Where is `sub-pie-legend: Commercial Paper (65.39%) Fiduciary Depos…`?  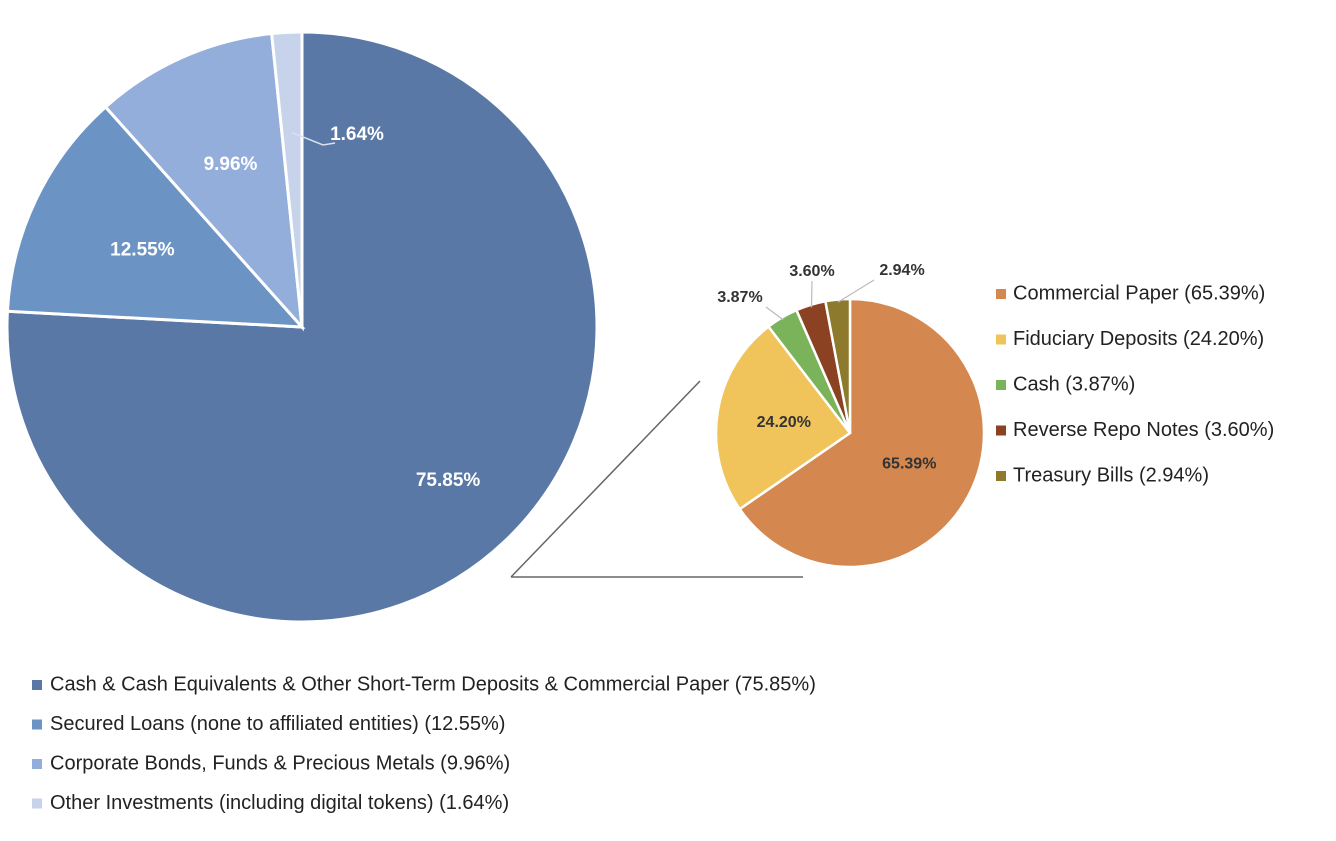
sub-pie-legend: Commercial Paper (65.39%) Fiduciary Depos… is located at coordinates (1135, 384).